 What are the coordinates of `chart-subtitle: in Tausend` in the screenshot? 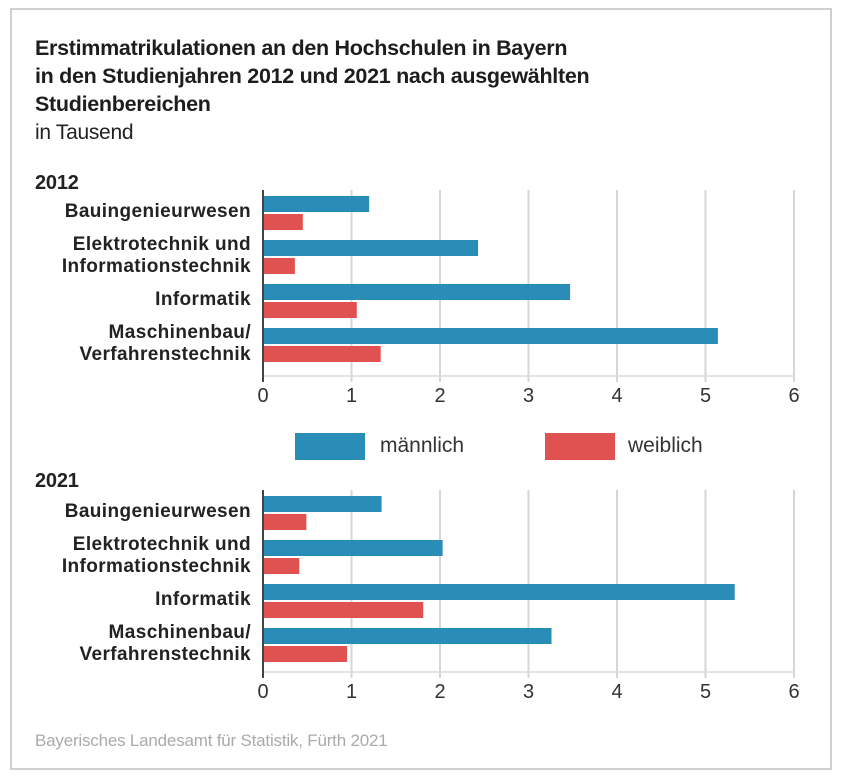 It's located at (84, 132).